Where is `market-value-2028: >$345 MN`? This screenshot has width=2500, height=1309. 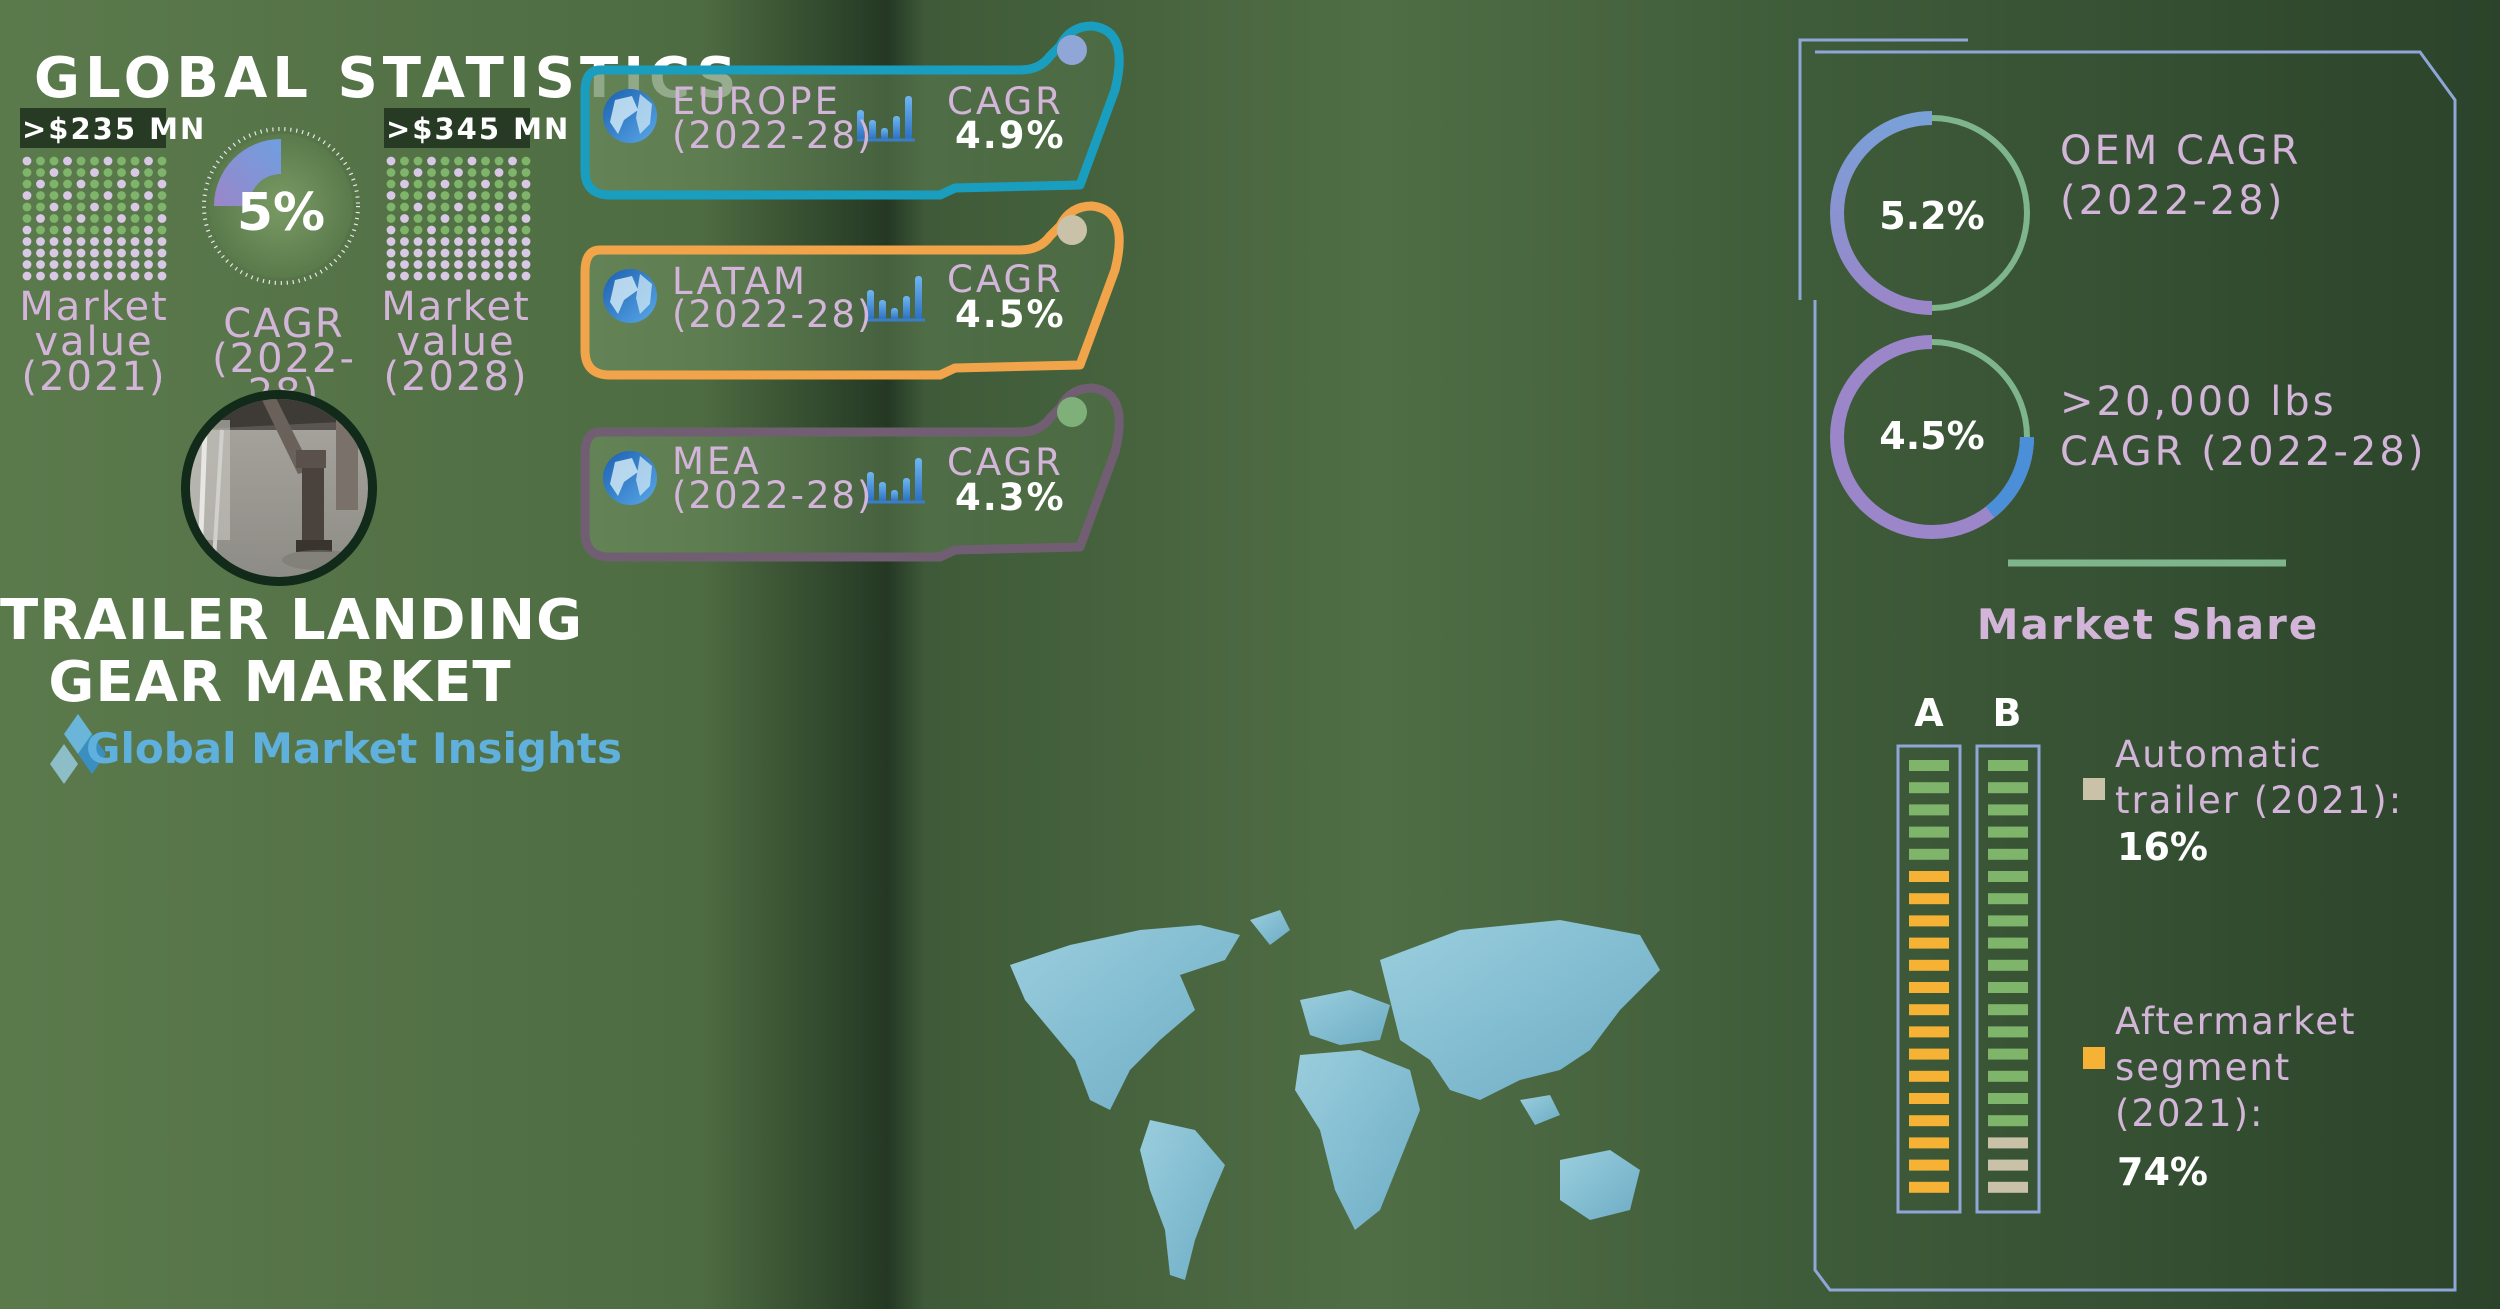
market-value-2028: >$345 MN is located at coordinates (478, 129).